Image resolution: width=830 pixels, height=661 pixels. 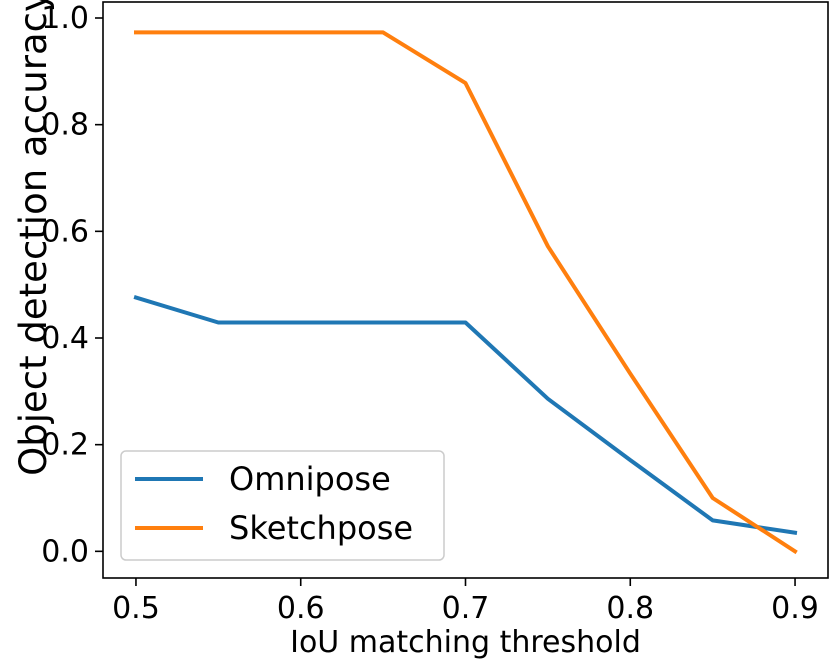 I want to click on y-tick-label: 0.4, so click(x=65, y=338).